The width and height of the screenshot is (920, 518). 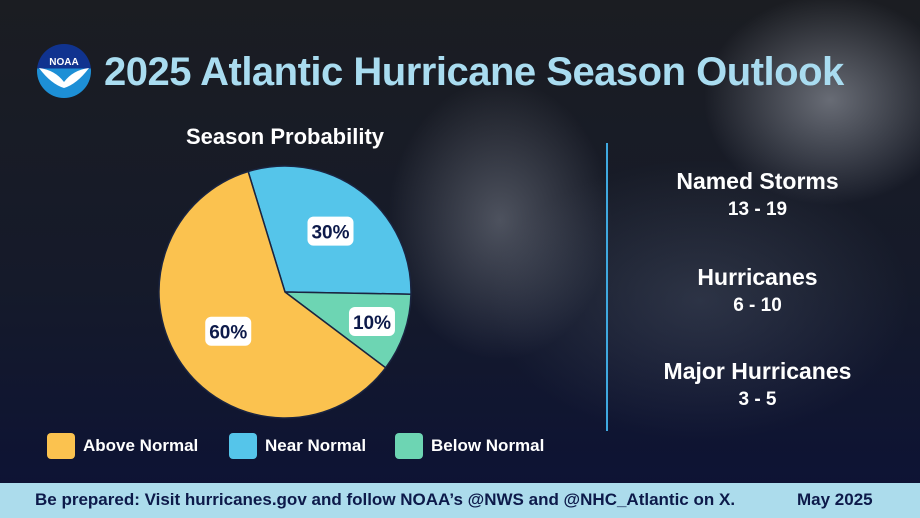 I want to click on legend-item-near-normal: Near Normal, so click(x=297, y=446).